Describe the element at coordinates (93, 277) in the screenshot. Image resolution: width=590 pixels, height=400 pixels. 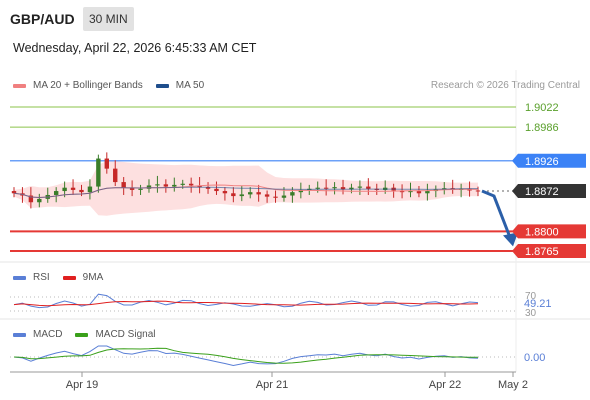
I see `legend-label-9ma: 9MA` at that location.